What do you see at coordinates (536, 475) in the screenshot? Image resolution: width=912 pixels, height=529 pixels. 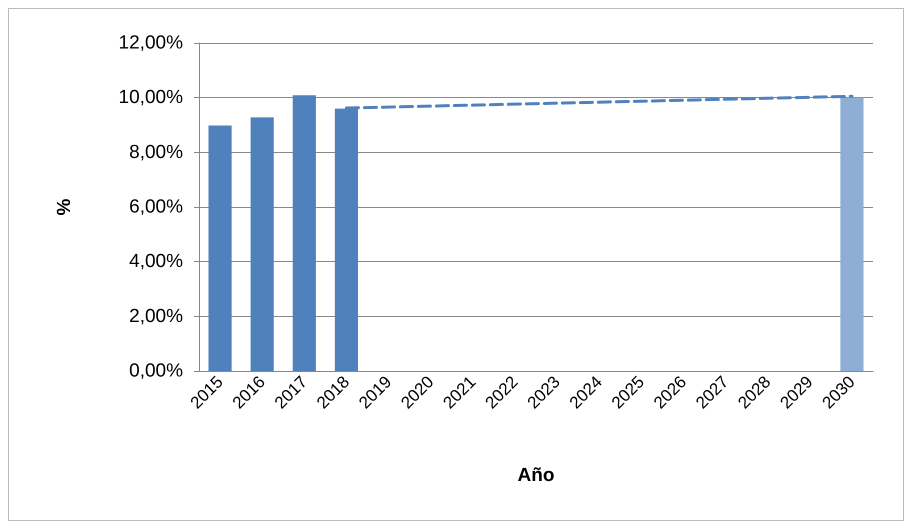 I see `x-axis-title: Año` at bounding box center [536, 475].